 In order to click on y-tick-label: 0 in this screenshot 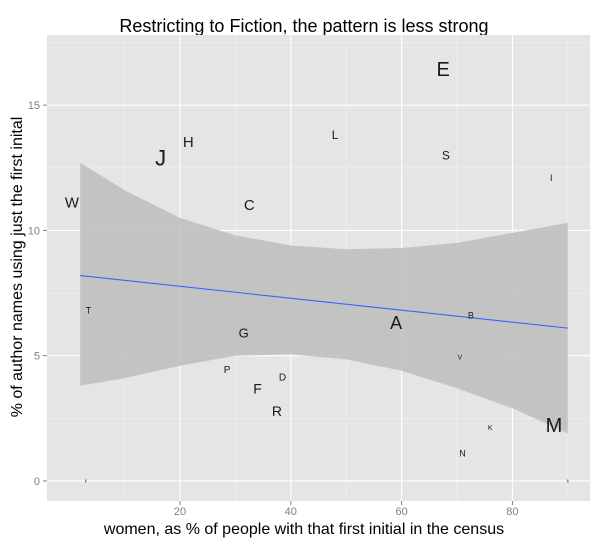, I will do `click(37, 482)`.